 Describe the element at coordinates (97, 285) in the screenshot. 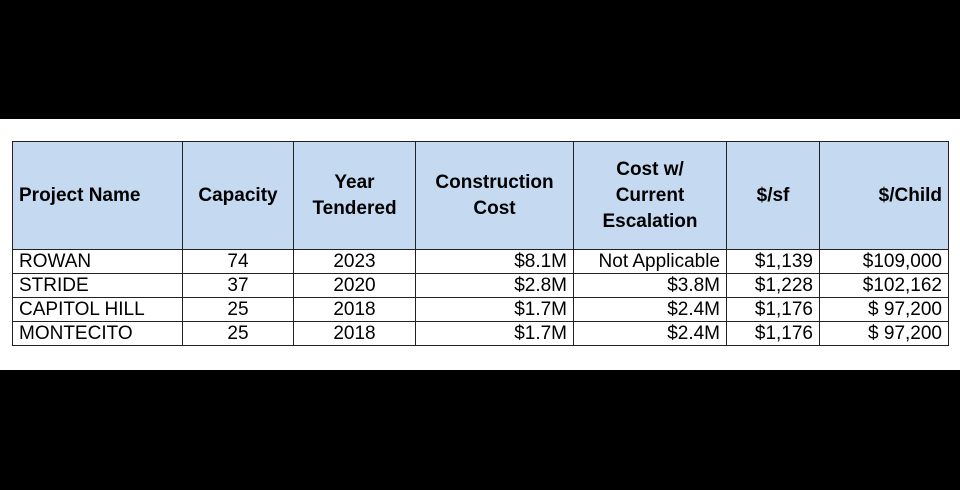

I see `cell-project-name: STRIDE` at that location.